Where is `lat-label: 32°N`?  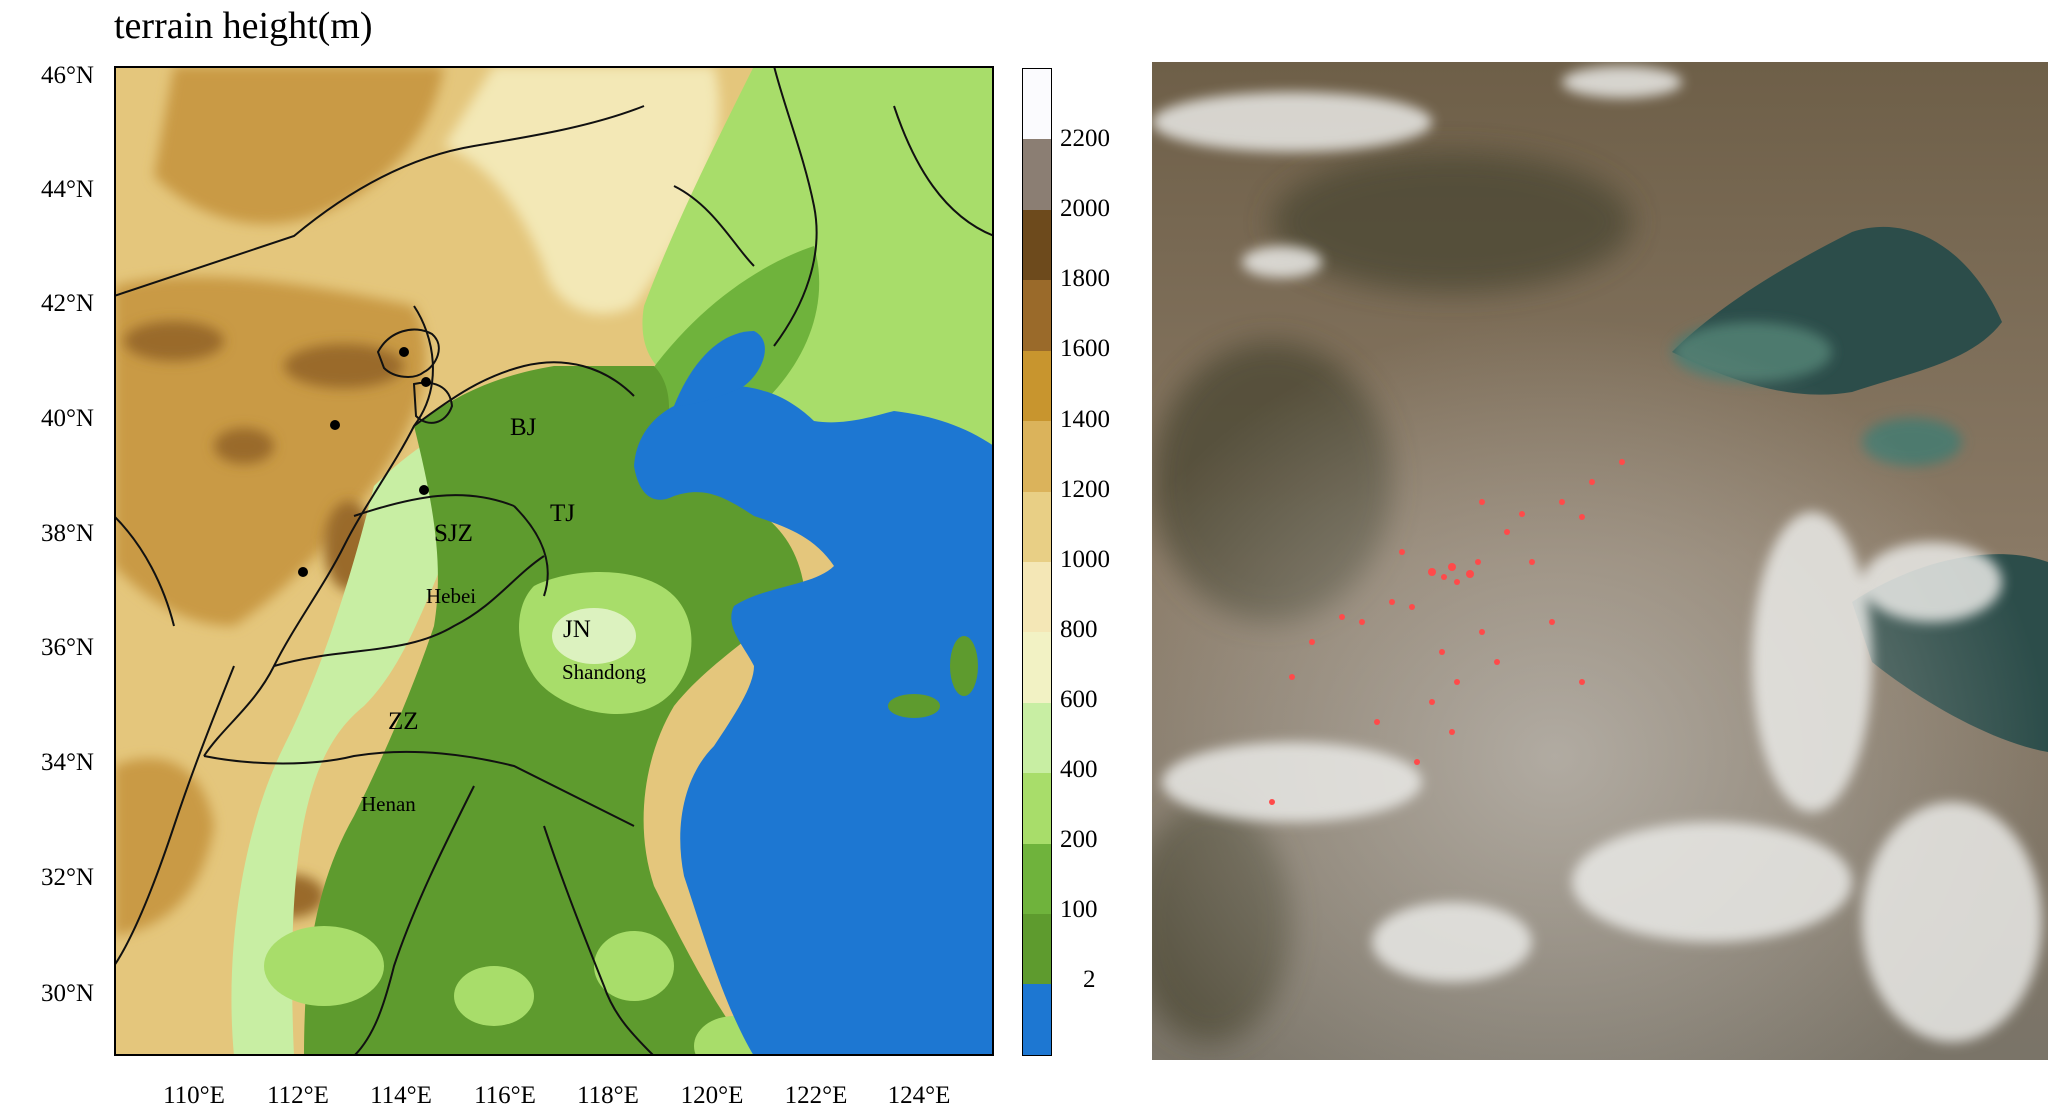
lat-label: 32°N is located at coordinates (67, 877).